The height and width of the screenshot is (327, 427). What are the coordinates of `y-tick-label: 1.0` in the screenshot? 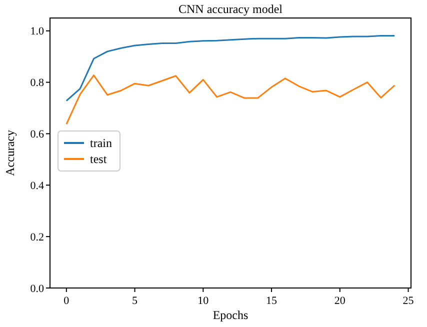 It's located at (37, 32).